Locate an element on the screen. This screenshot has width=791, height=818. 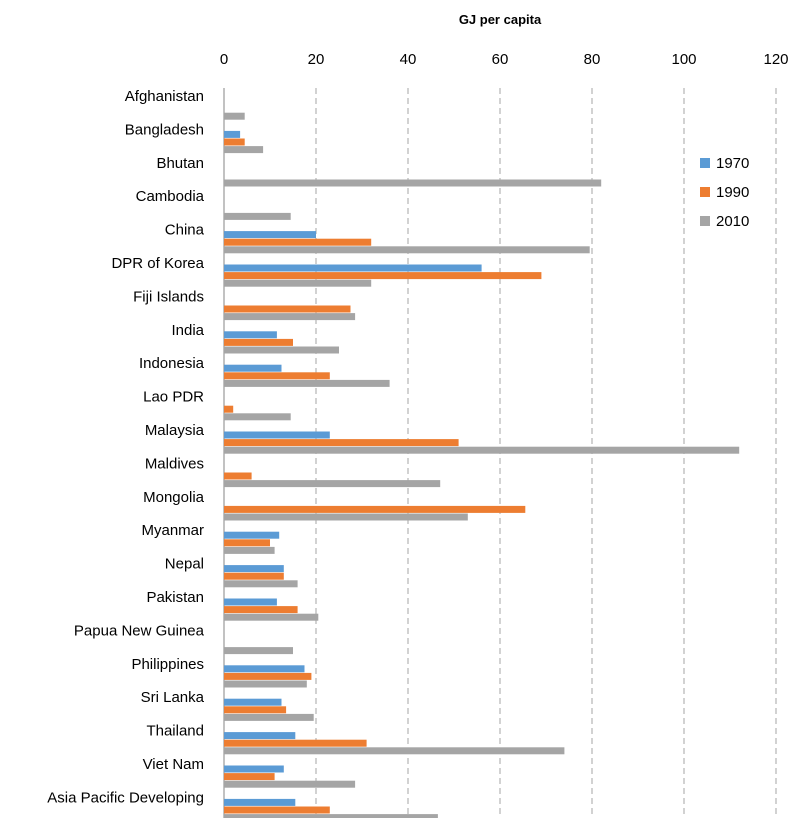
category-label: Bhutan is located at coordinates (180, 163).